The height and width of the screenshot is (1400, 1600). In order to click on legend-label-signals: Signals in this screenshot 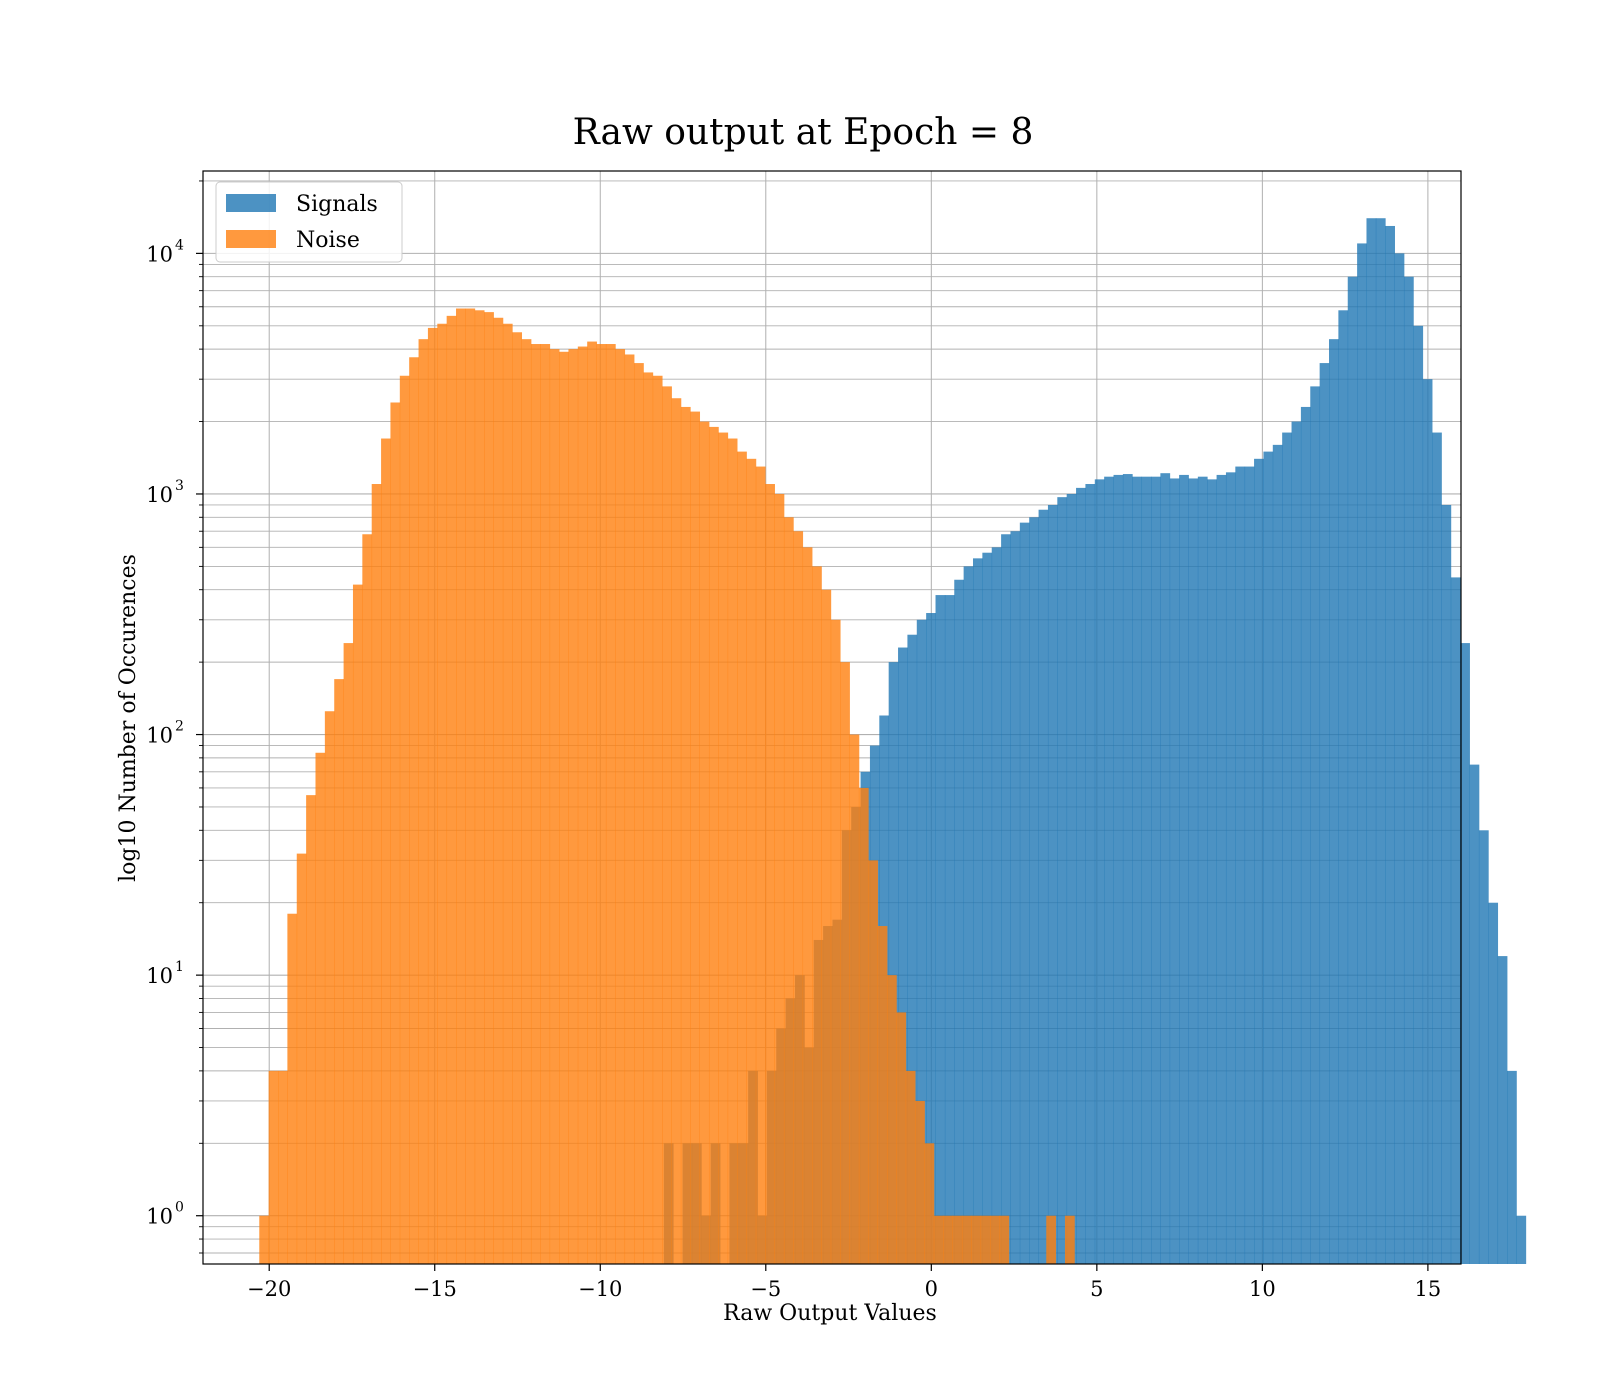, I will do `click(337, 204)`.